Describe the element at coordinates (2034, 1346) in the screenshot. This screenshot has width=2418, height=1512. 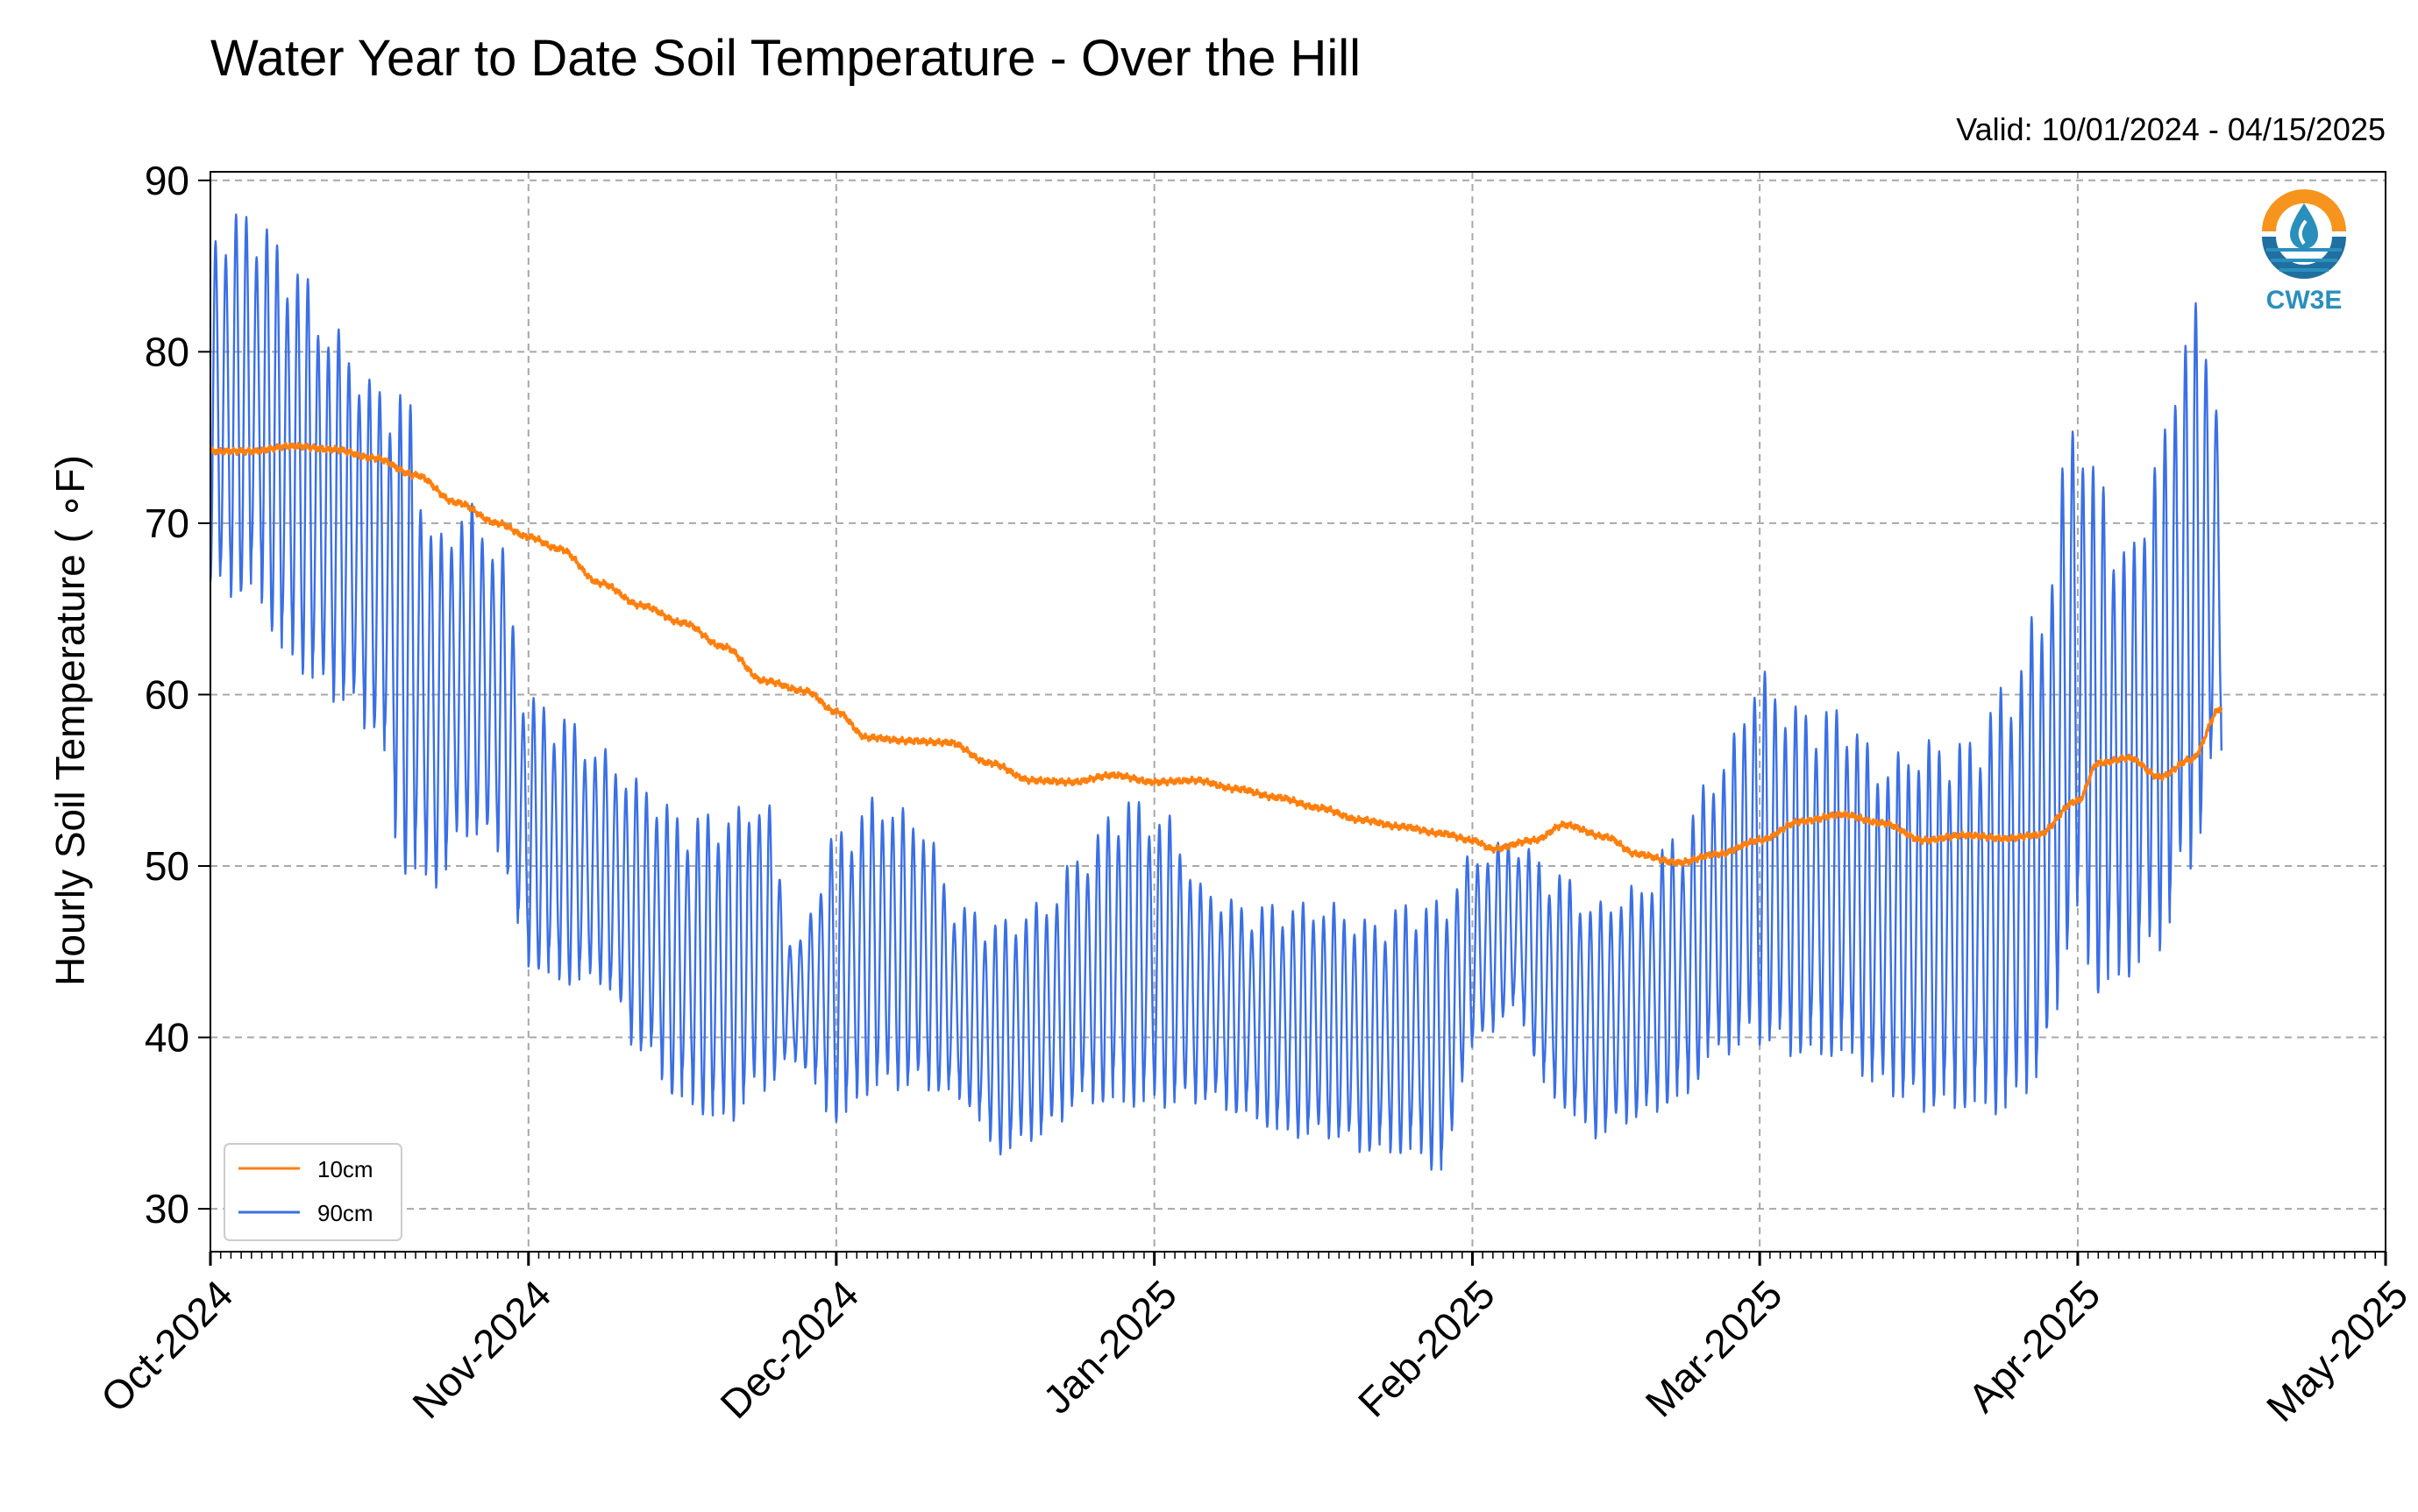
I see `x-tick-label: Apr-2025` at that location.